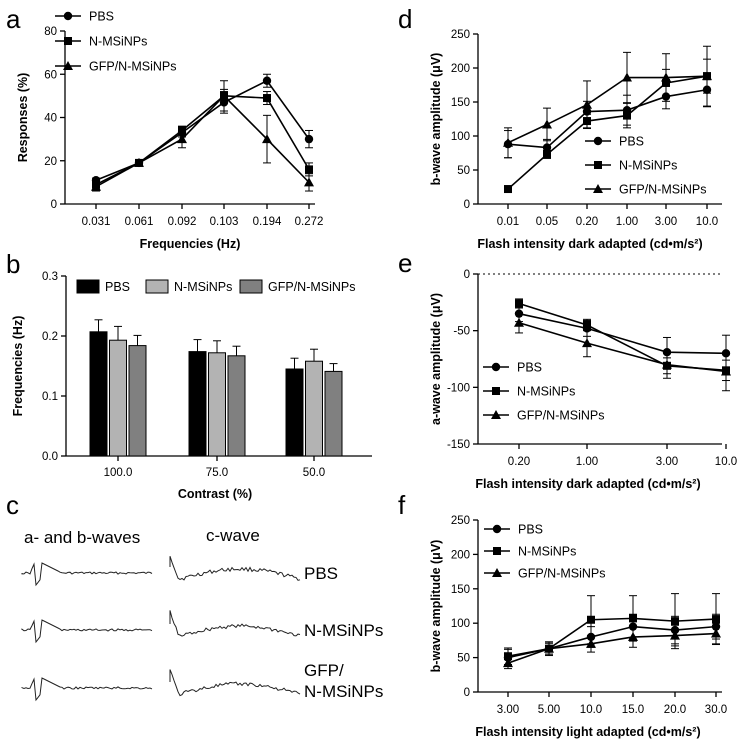 This screenshot has height=749, width=751. What do you see at coordinates (50, 75) in the screenshot?
I see `y-tick-label: 60` at bounding box center [50, 75].